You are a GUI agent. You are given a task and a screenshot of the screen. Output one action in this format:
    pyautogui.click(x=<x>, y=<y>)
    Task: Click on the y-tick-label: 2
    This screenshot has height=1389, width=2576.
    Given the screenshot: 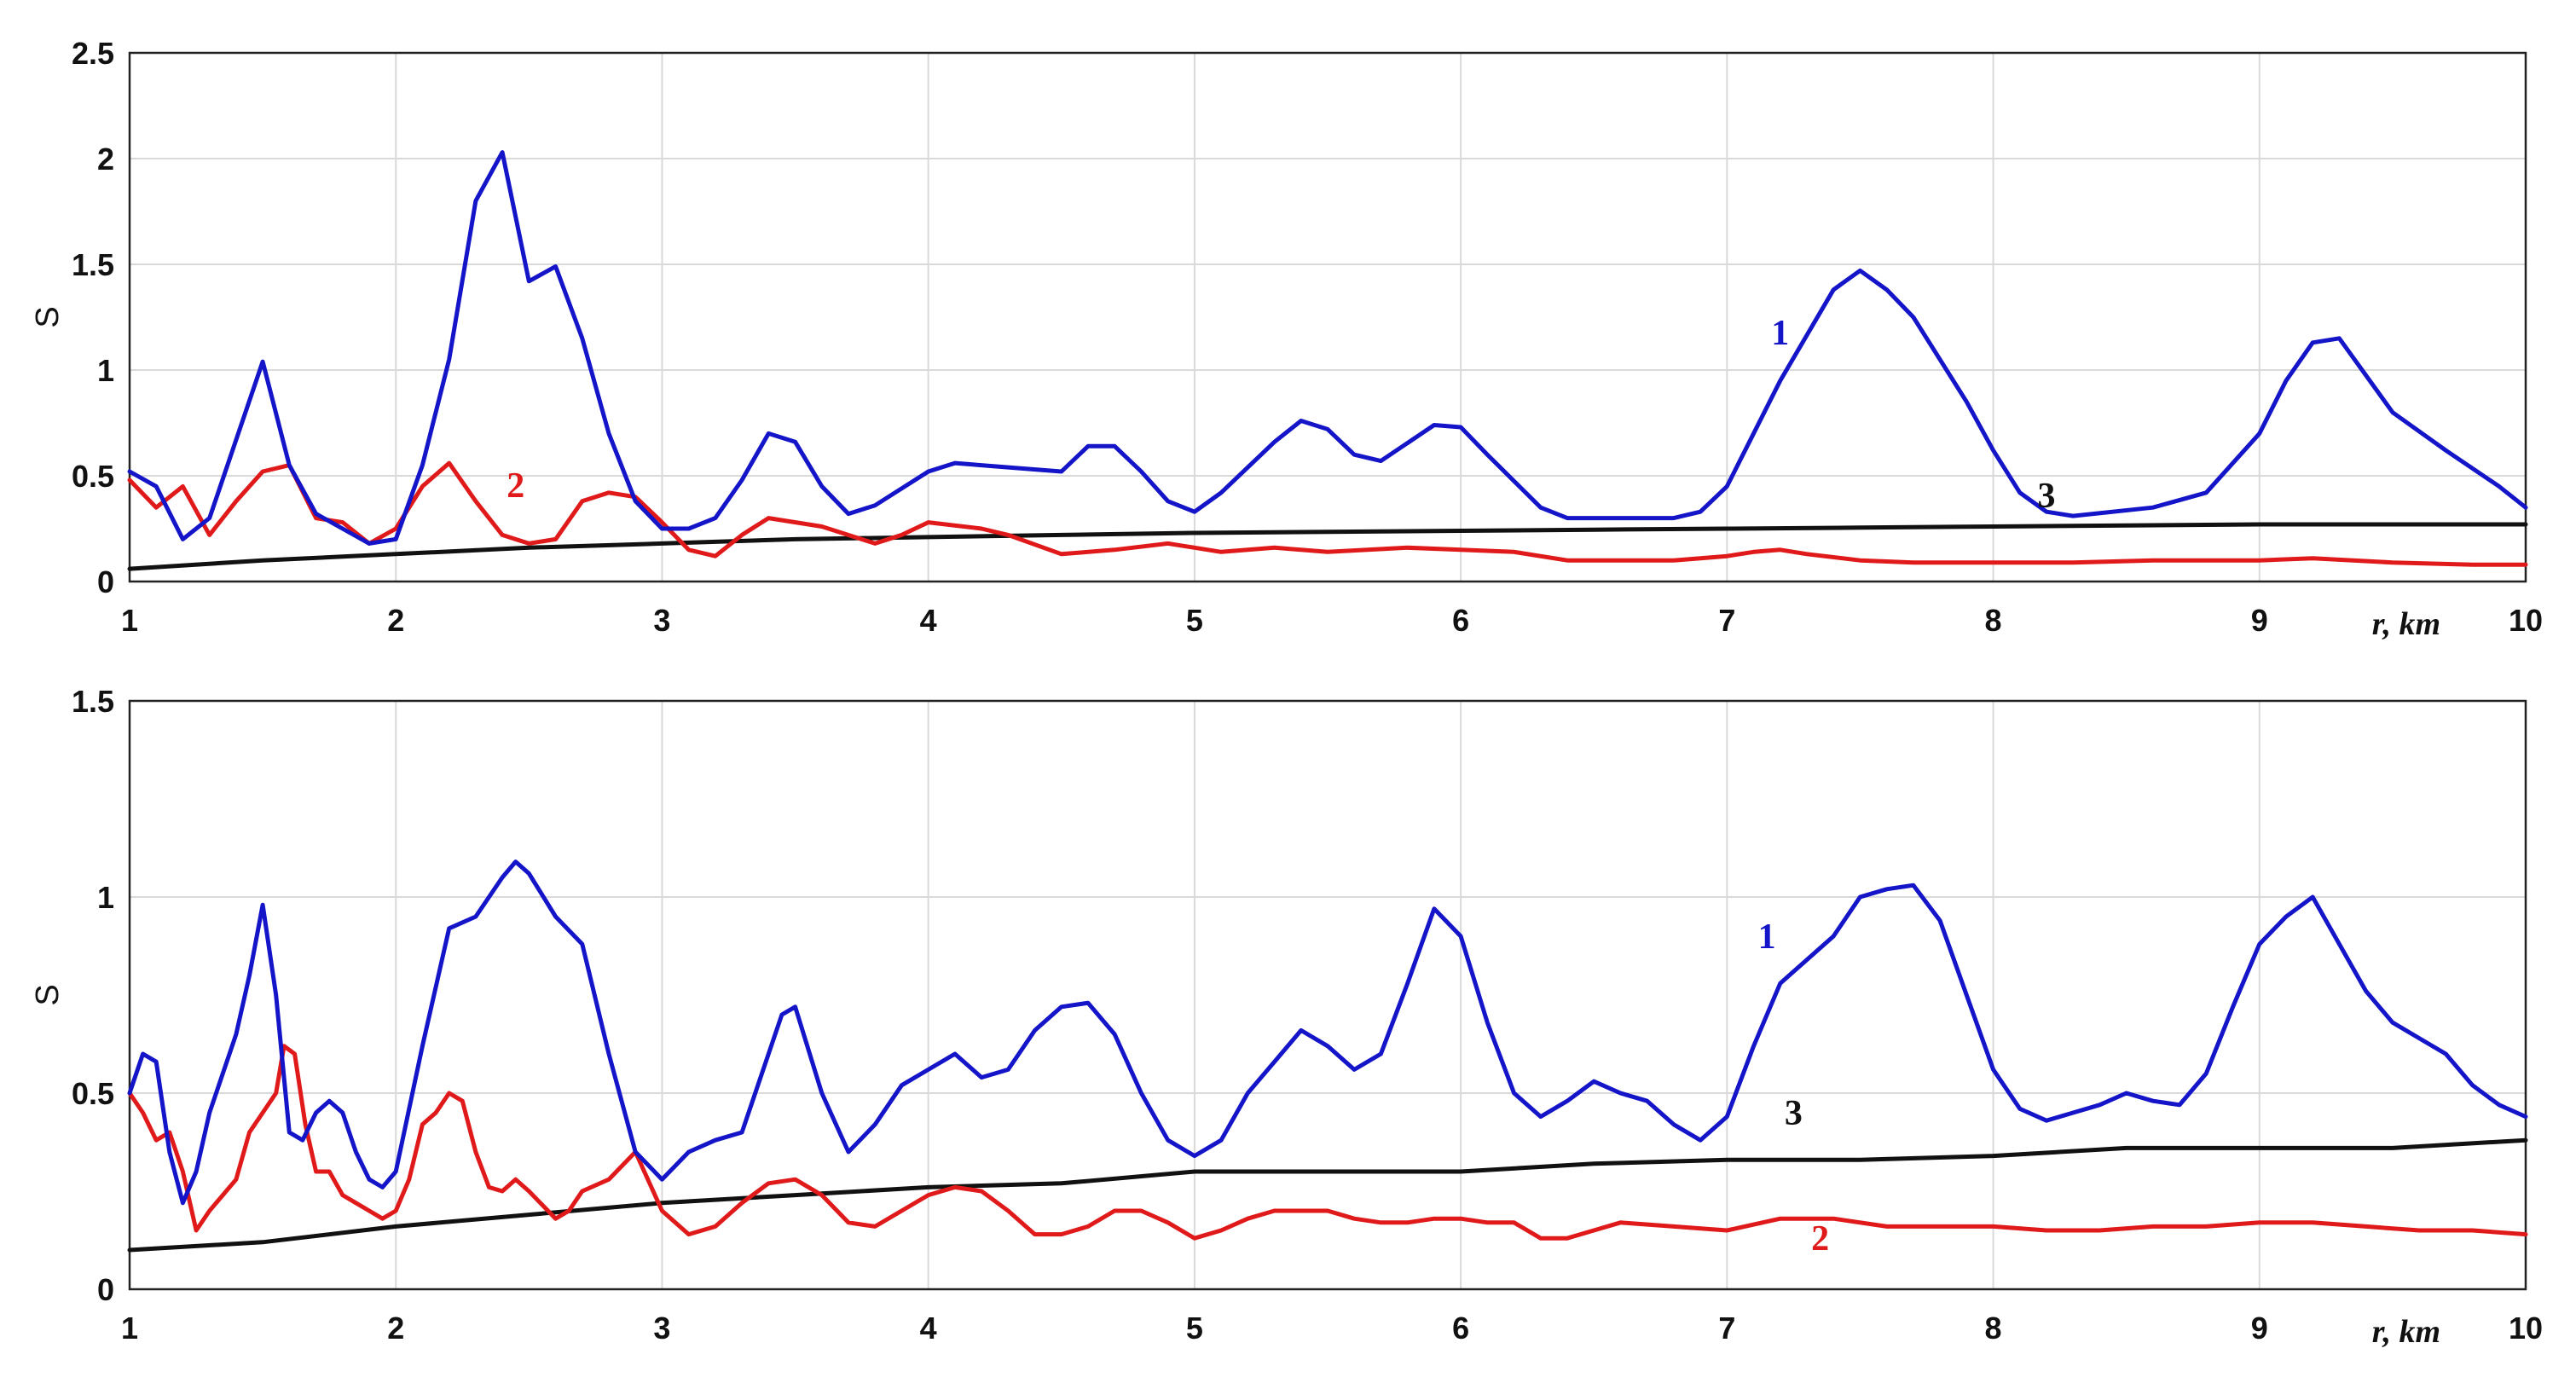 What is the action you would take?
    pyautogui.click(x=105, y=159)
    